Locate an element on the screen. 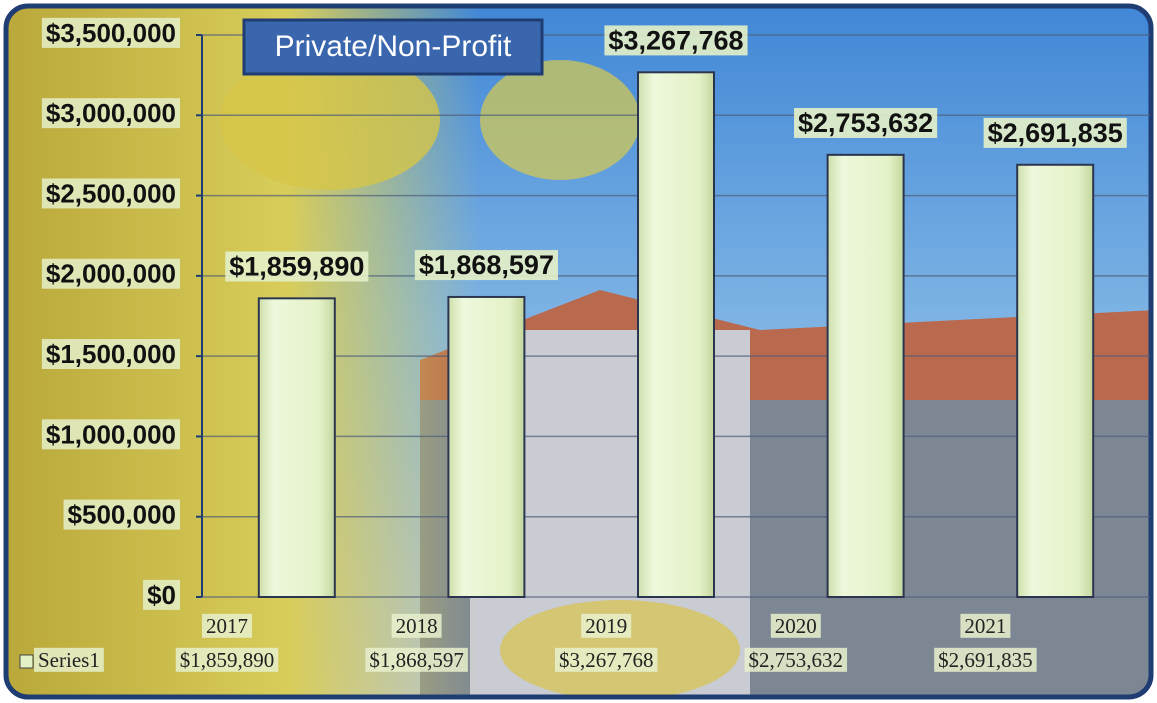 The image size is (1157, 703). y-tick-label: $500,000 is located at coordinates (122, 515).